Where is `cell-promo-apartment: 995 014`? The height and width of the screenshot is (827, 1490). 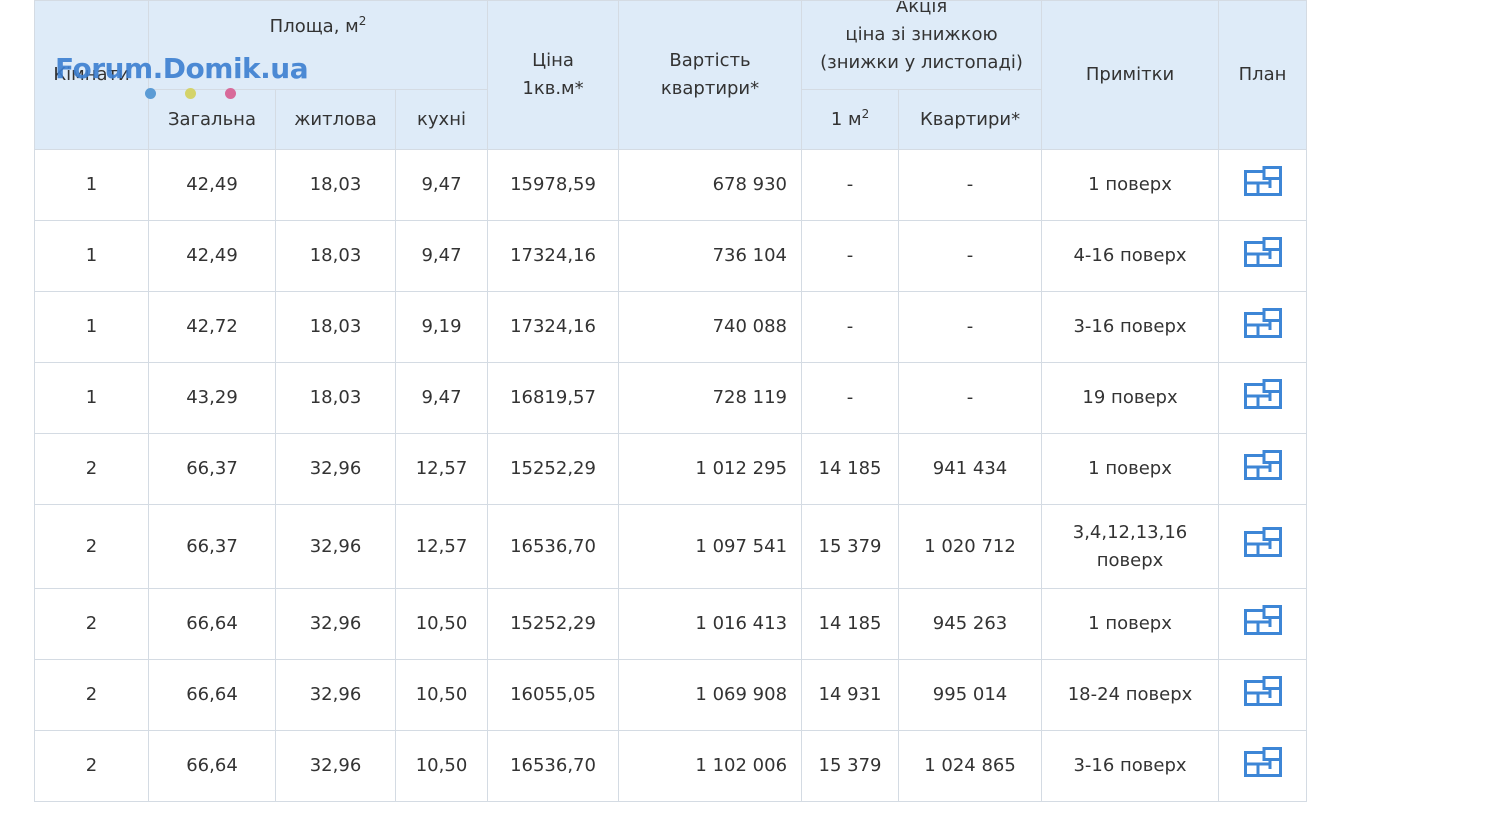 cell-promo-apartment: 995 014 is located at coordinates (970, 695).